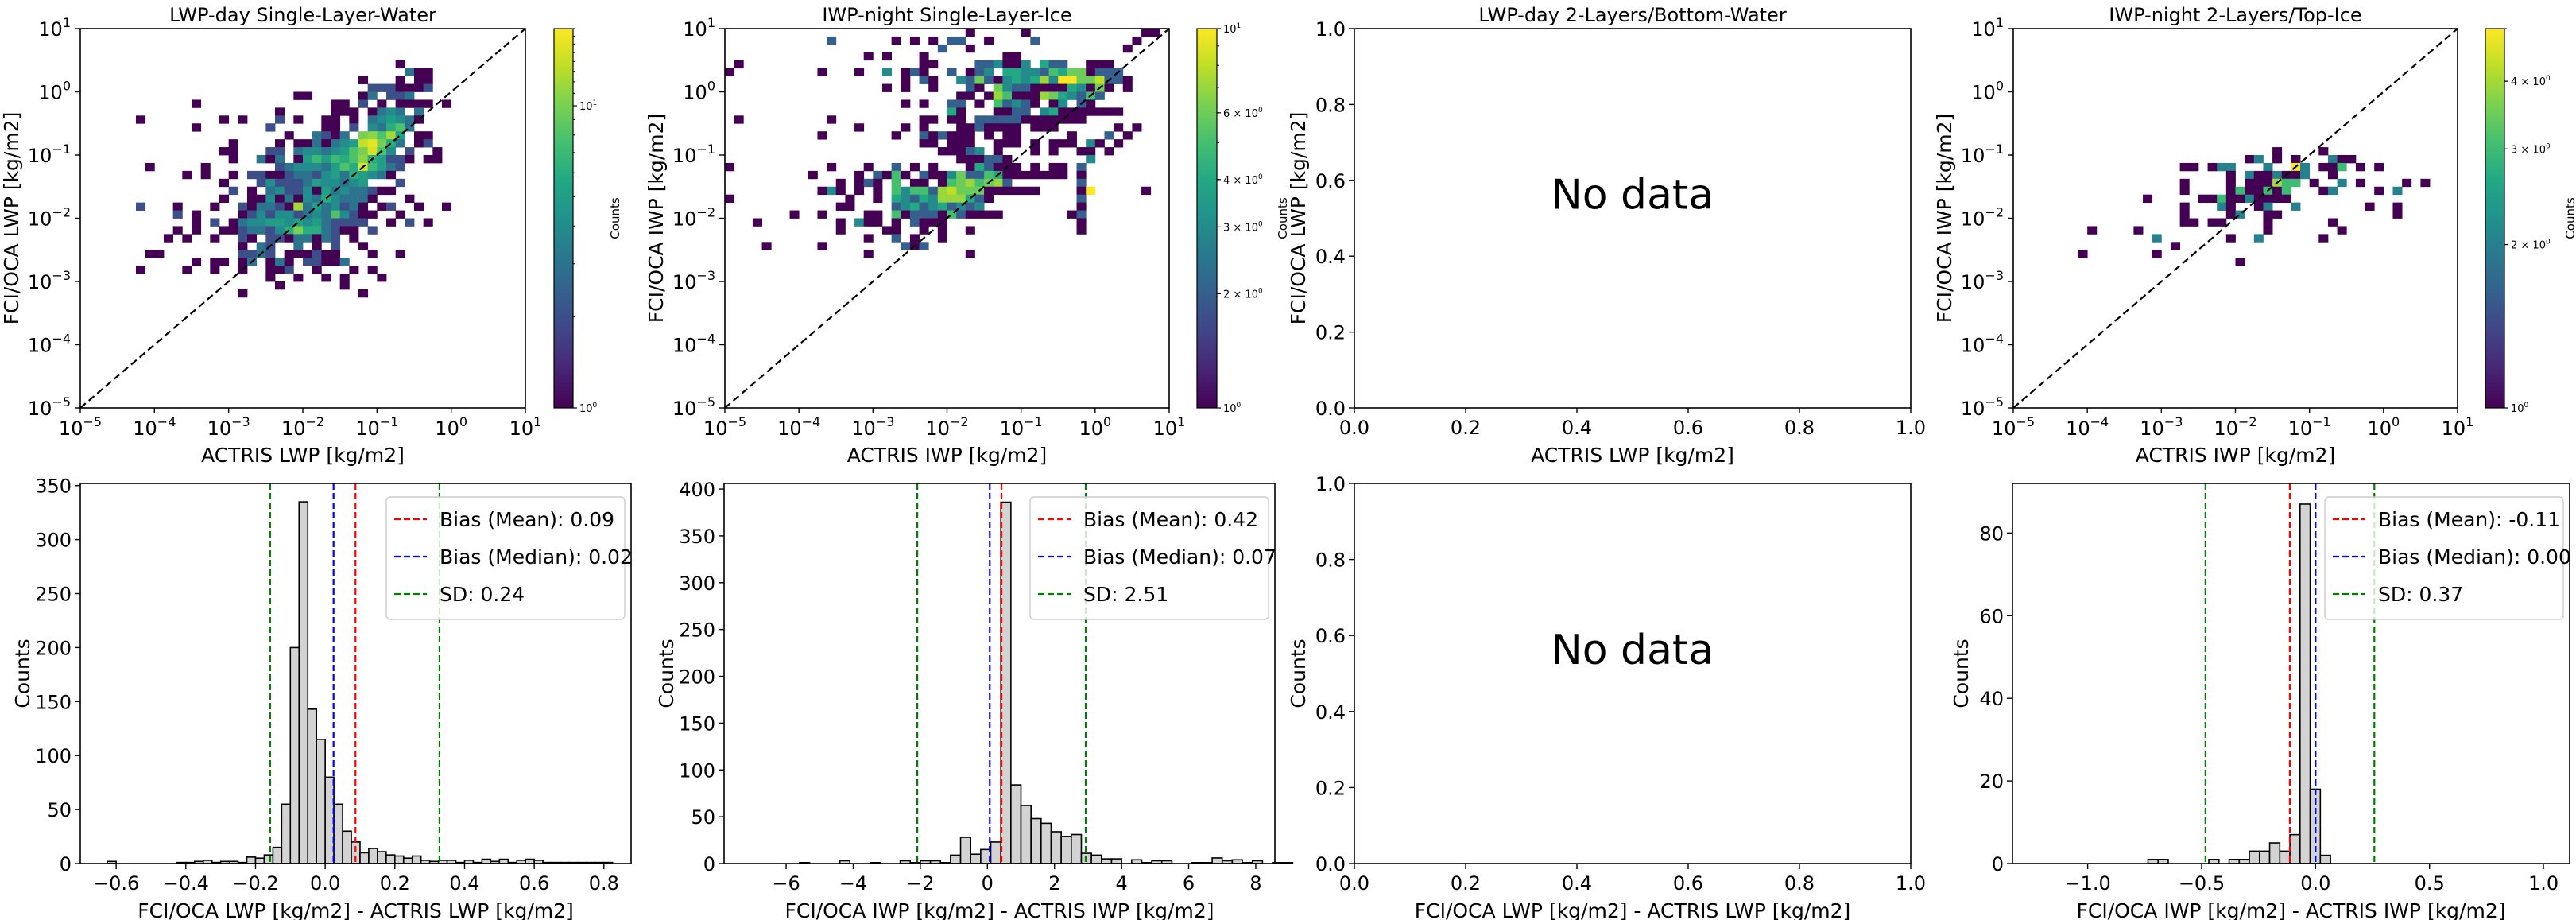 The height and width of the screenshot is (920, 2576). Describe the element at coordinates (2543, 883) in the screenshot. I see `x-tick-label: 1.0` at that location.